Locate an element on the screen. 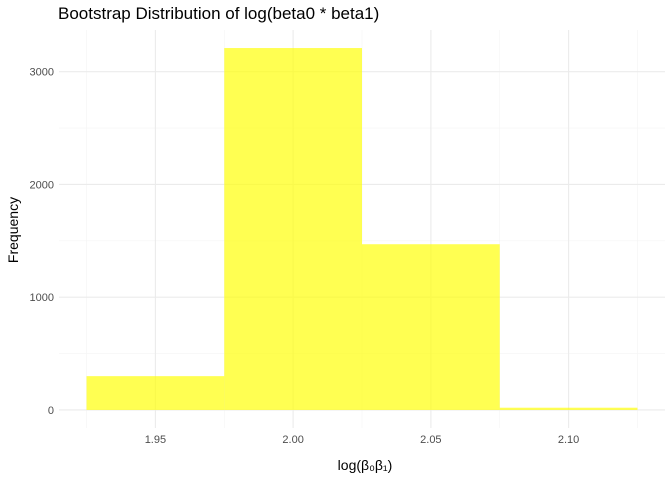 This screenshot has height=480, width=672. x-tick-label: 2.05 is located at coordinates (430, 440).